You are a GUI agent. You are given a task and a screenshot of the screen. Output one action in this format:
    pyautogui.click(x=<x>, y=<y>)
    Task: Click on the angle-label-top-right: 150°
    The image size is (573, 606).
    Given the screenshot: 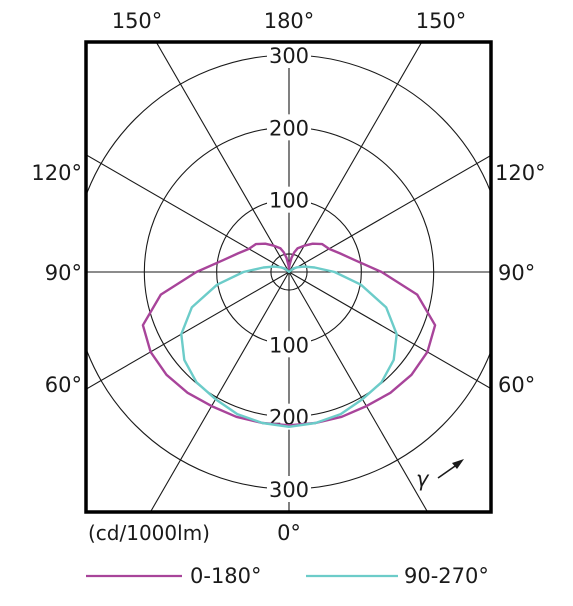 What is the action you would take?
    pyautogui.click(x=441, y=21)
    